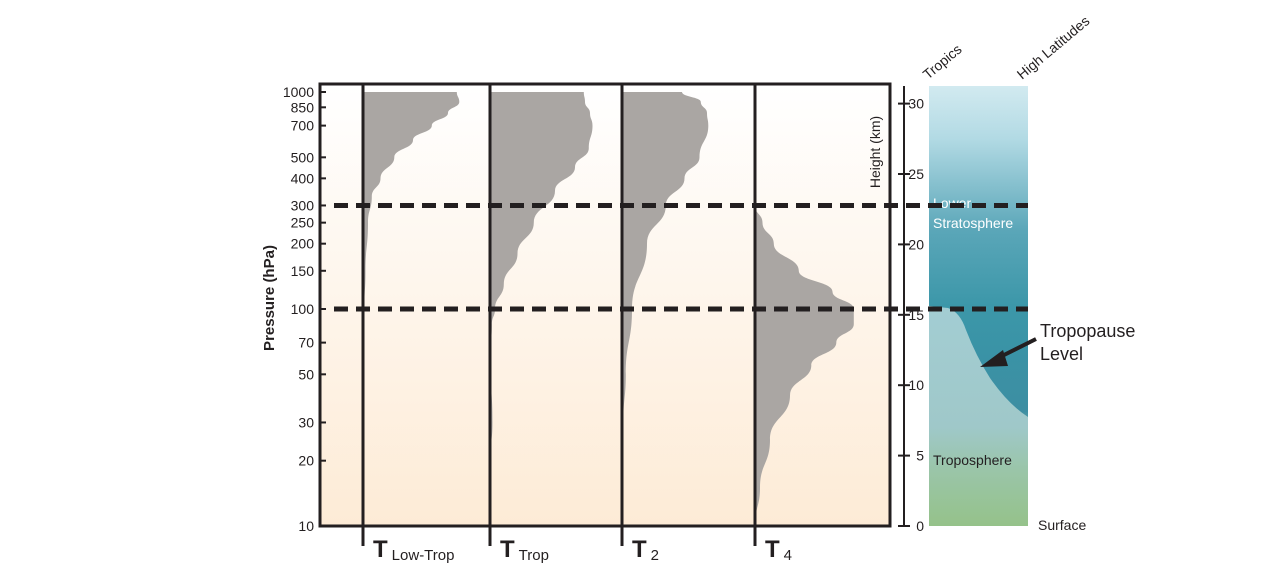 Image resolution: width=1280 pixels, height=583 pixels. What do you see at coordinates (411, 309) in the screenshot?
I see `curve-t-low-trop` at bounding box center [411, 309].